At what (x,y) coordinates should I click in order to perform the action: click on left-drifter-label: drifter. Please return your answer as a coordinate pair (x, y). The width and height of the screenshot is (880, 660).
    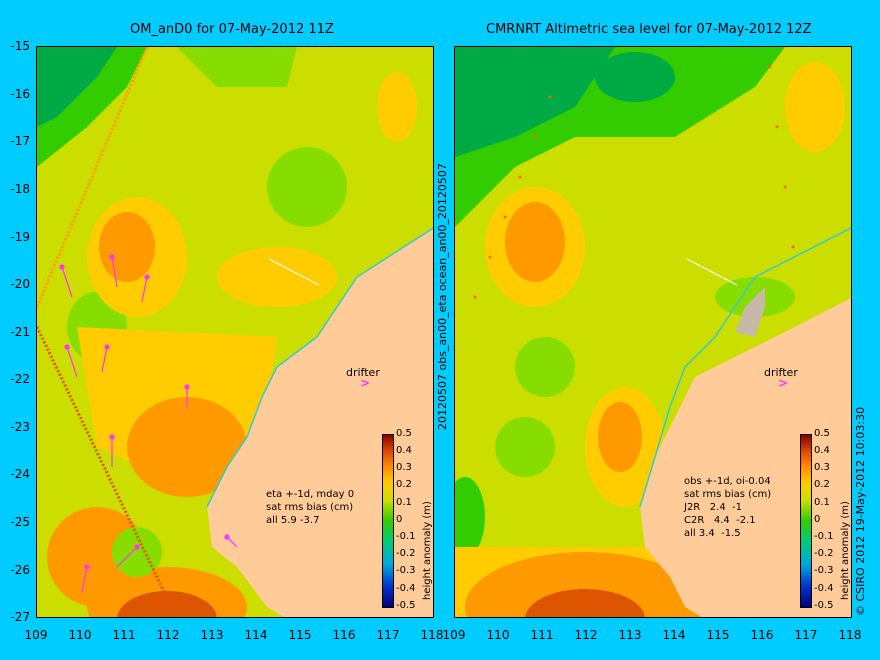
    Looking at the image, I should click on (363, 372).